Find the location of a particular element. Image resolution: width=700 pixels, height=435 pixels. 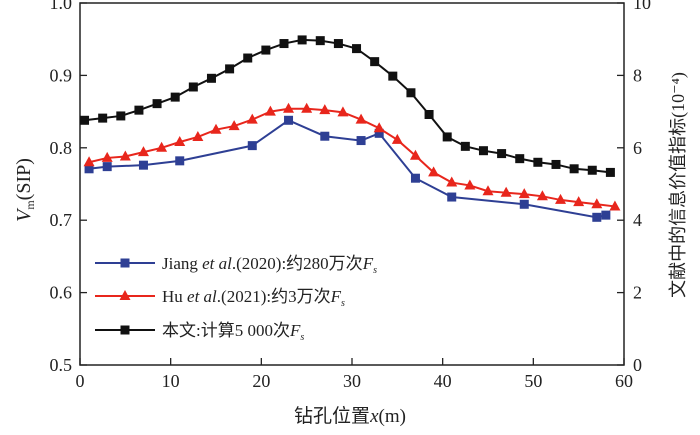

x-axis-label-var: x is located at coordinates (374, 416).